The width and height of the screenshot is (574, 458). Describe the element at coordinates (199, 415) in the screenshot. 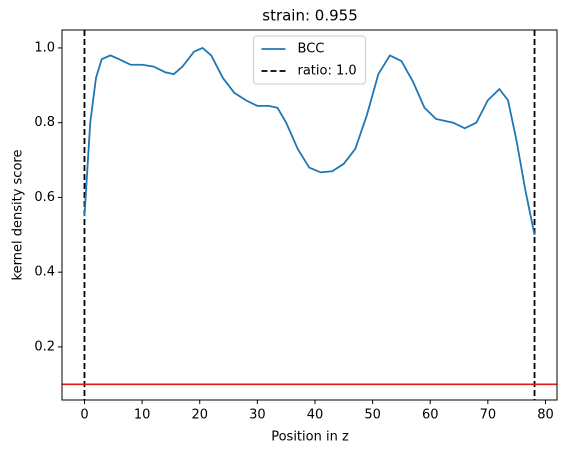

I see `x-tick-label: 20` at that location.